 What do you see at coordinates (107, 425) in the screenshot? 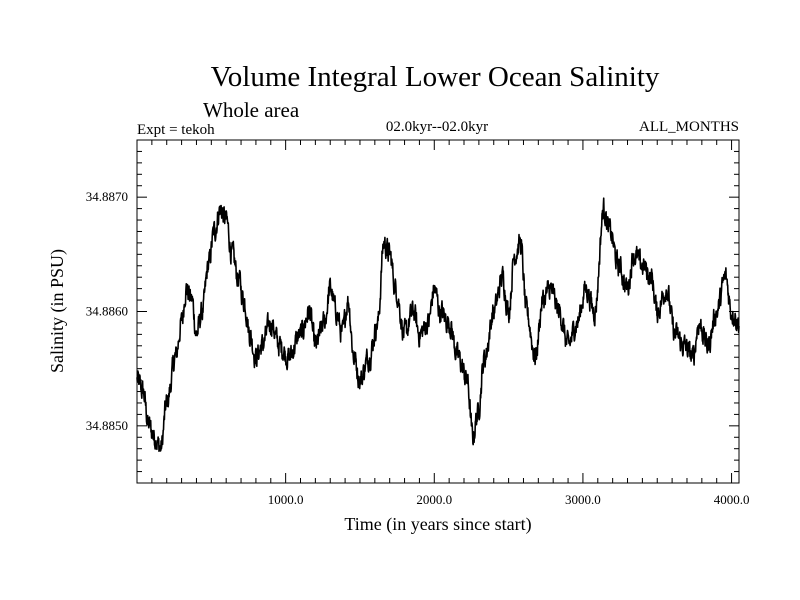
I see `y-tick-label: 34.8850` at bounding box center [107, 425].